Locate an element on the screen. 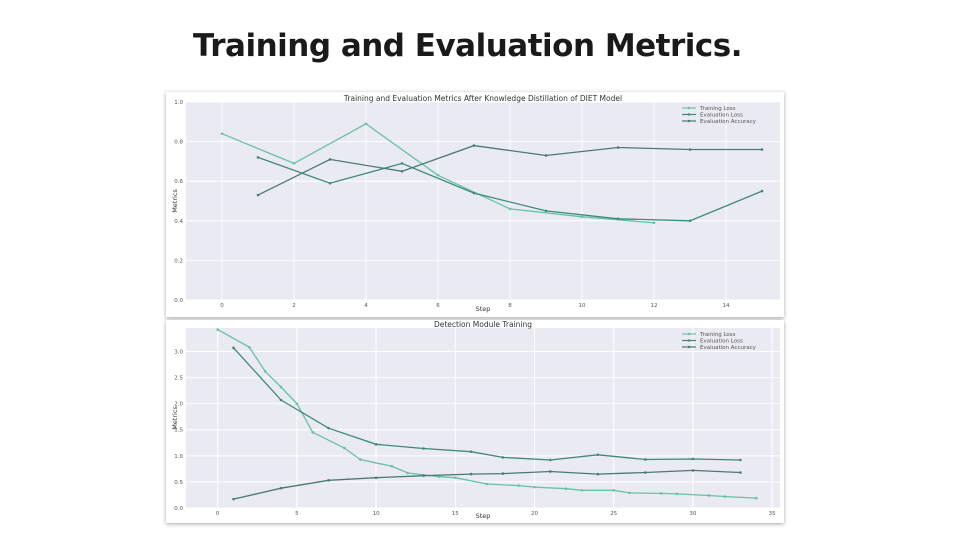 The width and height of the screenshot is (960, 540). slide-title: Training and Evaluation Metrics. is located at coordinates (468, 46).